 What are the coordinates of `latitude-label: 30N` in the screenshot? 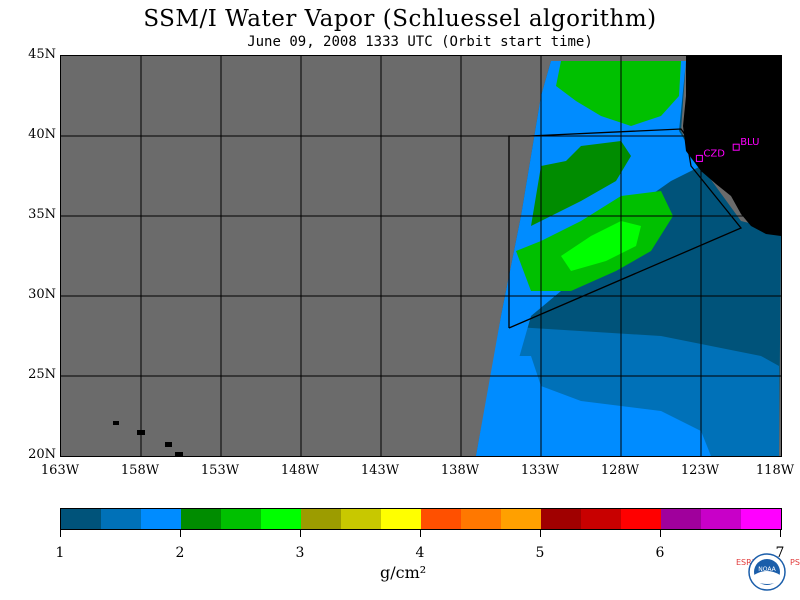 It's located at (42, 294).